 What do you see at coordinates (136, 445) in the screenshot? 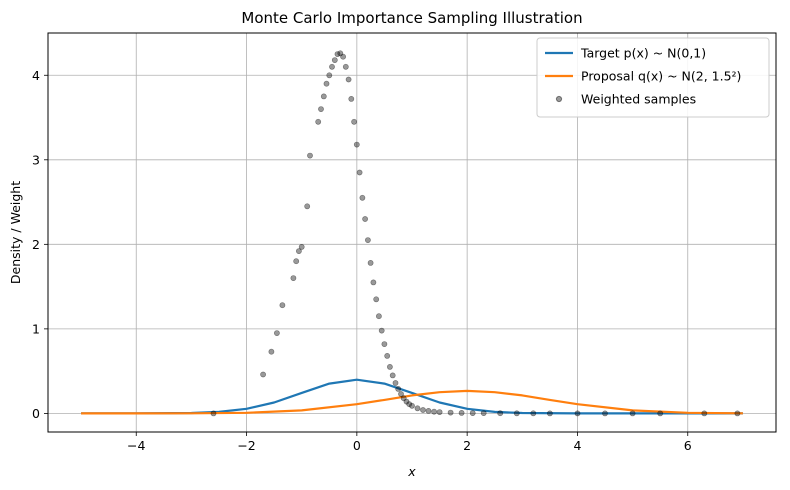
I see `x-tick-label: −4` at bounding box center [136, 445].